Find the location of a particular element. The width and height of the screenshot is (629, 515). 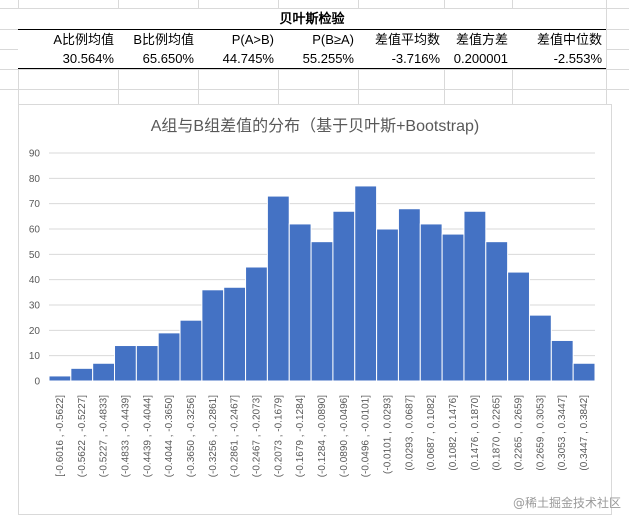

y-tick-label: 90 is located at coordinates (35, 154).